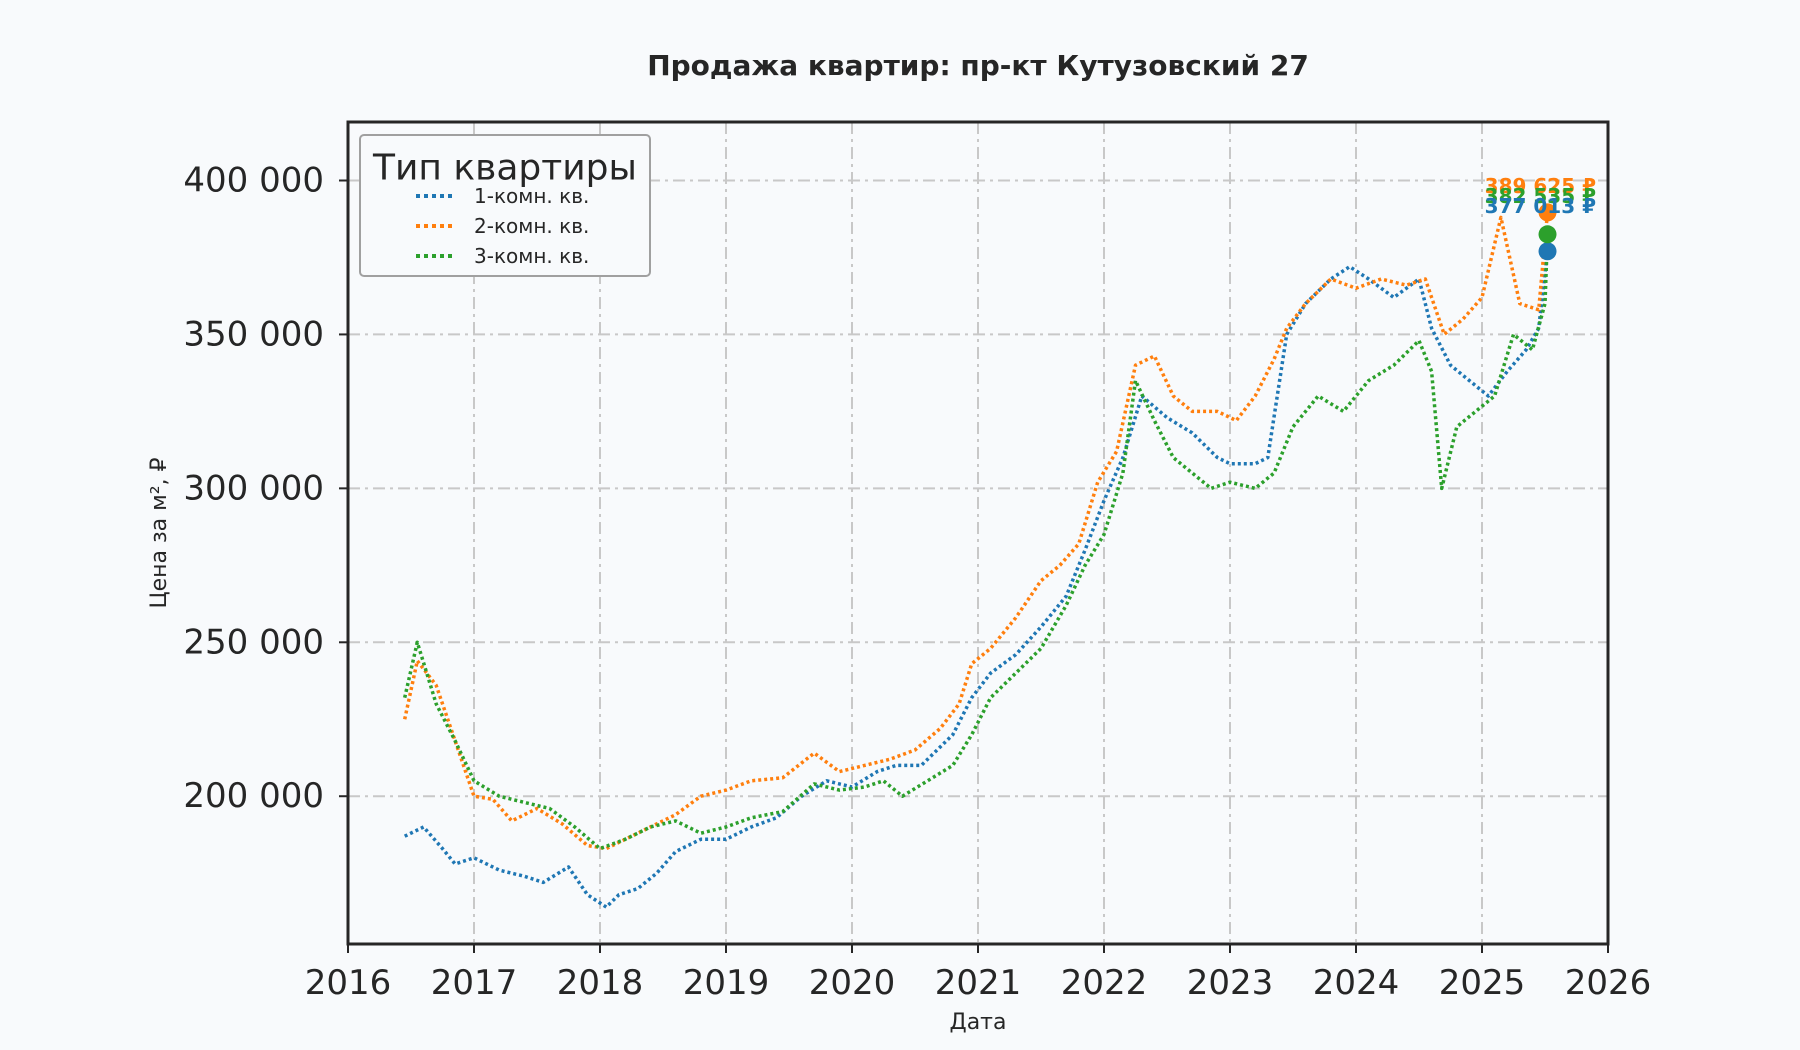  Describe the element at coordinates (531, 196) in the screenshot. I see `legend-label: 1-комн. кв.` at that location.